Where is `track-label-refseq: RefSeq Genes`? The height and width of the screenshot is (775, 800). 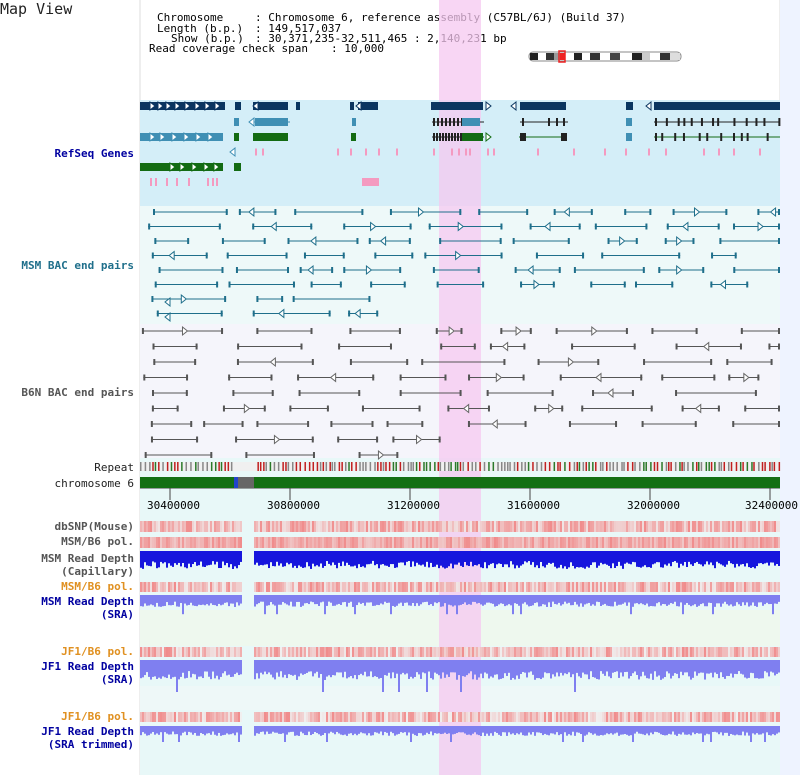 track-label-refseq: RefSeq Genes is located at coordinates (94, 153).